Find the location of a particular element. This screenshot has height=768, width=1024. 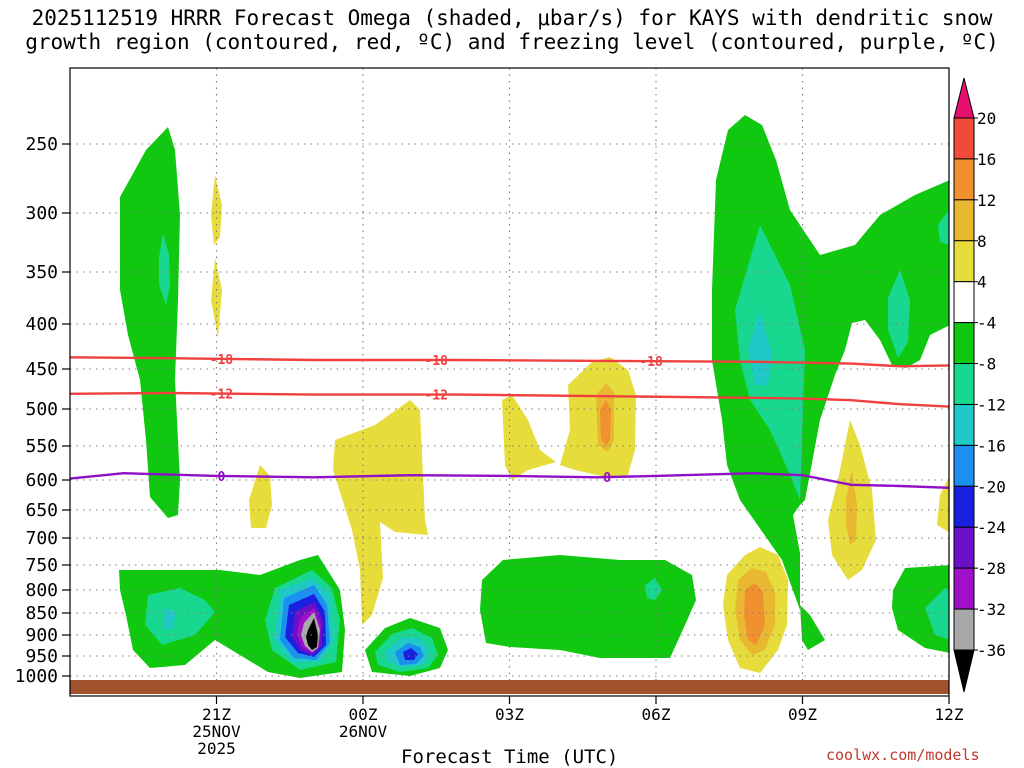

omega-region-gold-11z-640mb is located at coordinates (851, 507).